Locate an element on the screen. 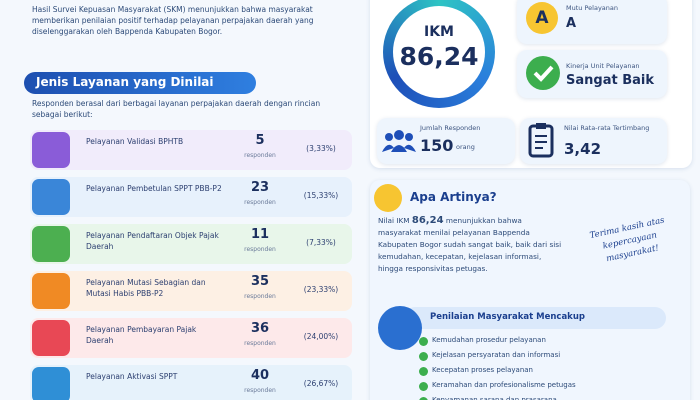 The width and height of the screenshot is (700, 400). service-percent: (23,33%) is located at coordinates (321, 289).